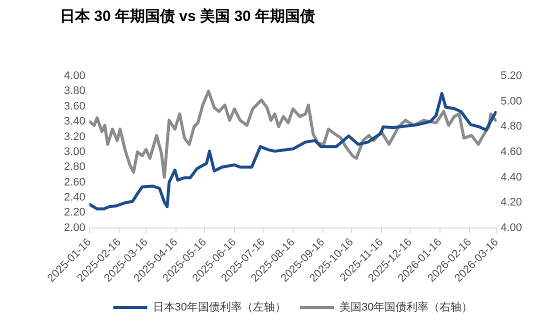 The height and width of the screenshot is (327, 550). What do you see at coordinates (511, 228) in the screenshot?
I see `y2-tick-label: 4.00` at bounding box center [511, 228].